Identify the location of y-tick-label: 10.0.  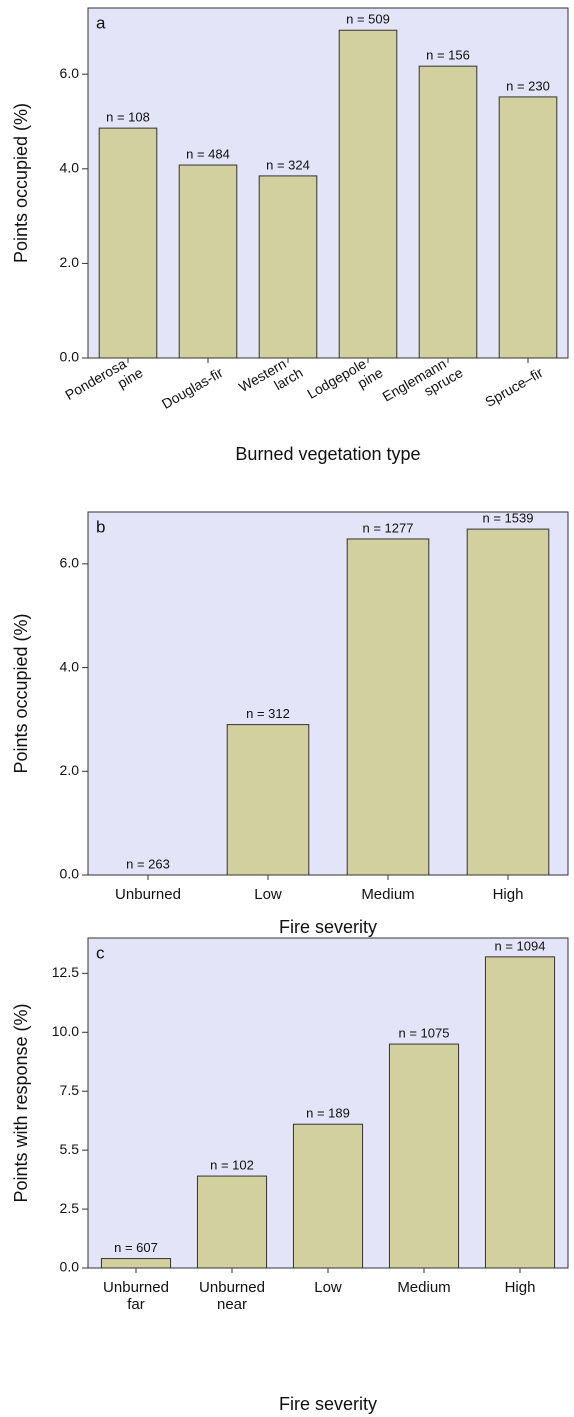
(65, 1031).